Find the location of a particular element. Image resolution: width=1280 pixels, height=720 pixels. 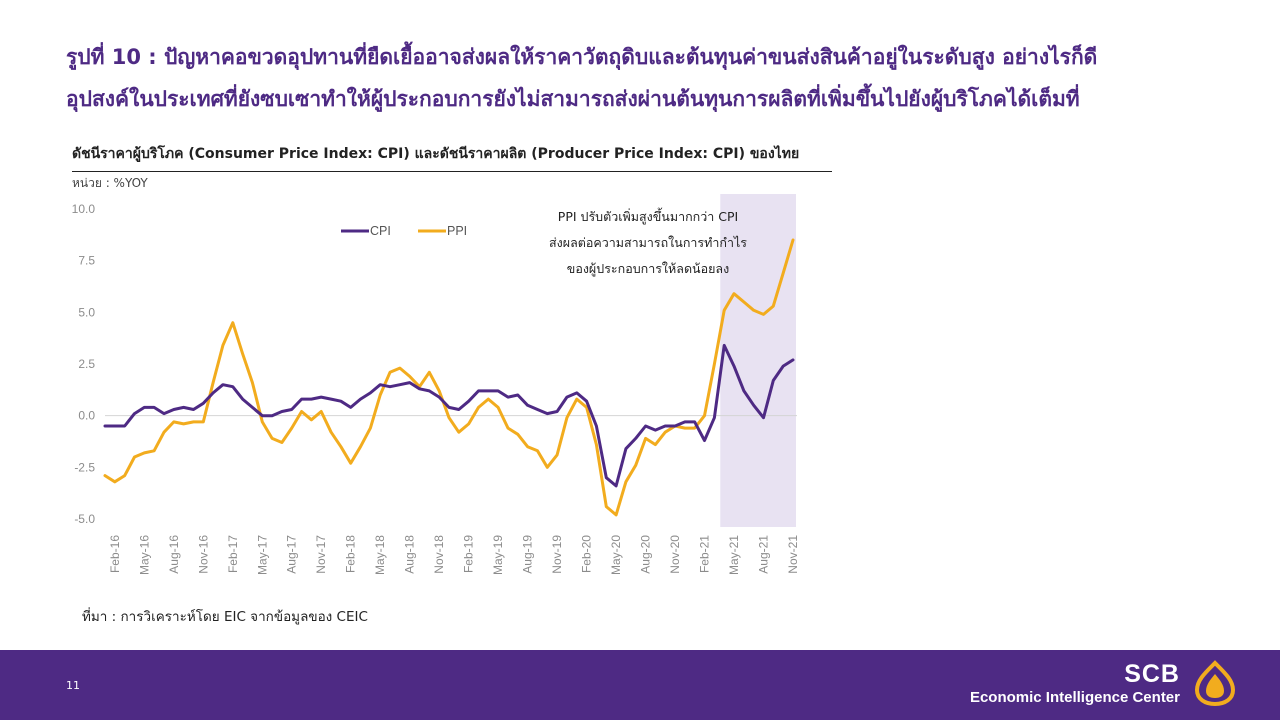

x-tick-label: May-16 is located at coordinates (144, 555).